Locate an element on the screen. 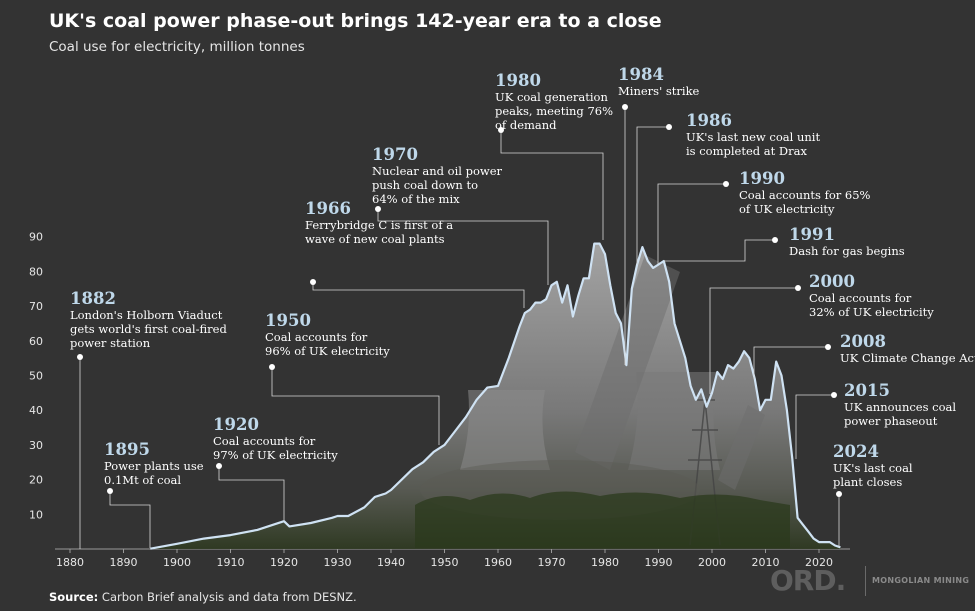  annotation-text: Dash for gas begins is located at coordinates (847, 251).